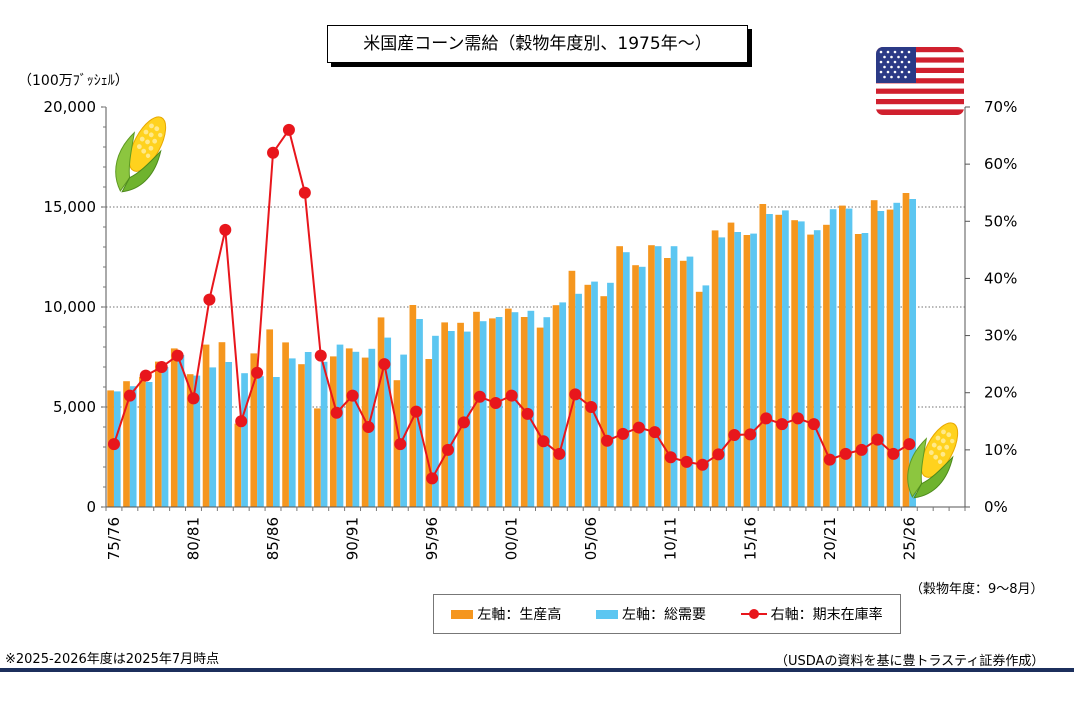 Image resolution: width=1074 pixels, height=707 pixels. Describe the element at coordinates (353, 538) in the screenshot. I see `x-tick-label: 90/91` at that location.